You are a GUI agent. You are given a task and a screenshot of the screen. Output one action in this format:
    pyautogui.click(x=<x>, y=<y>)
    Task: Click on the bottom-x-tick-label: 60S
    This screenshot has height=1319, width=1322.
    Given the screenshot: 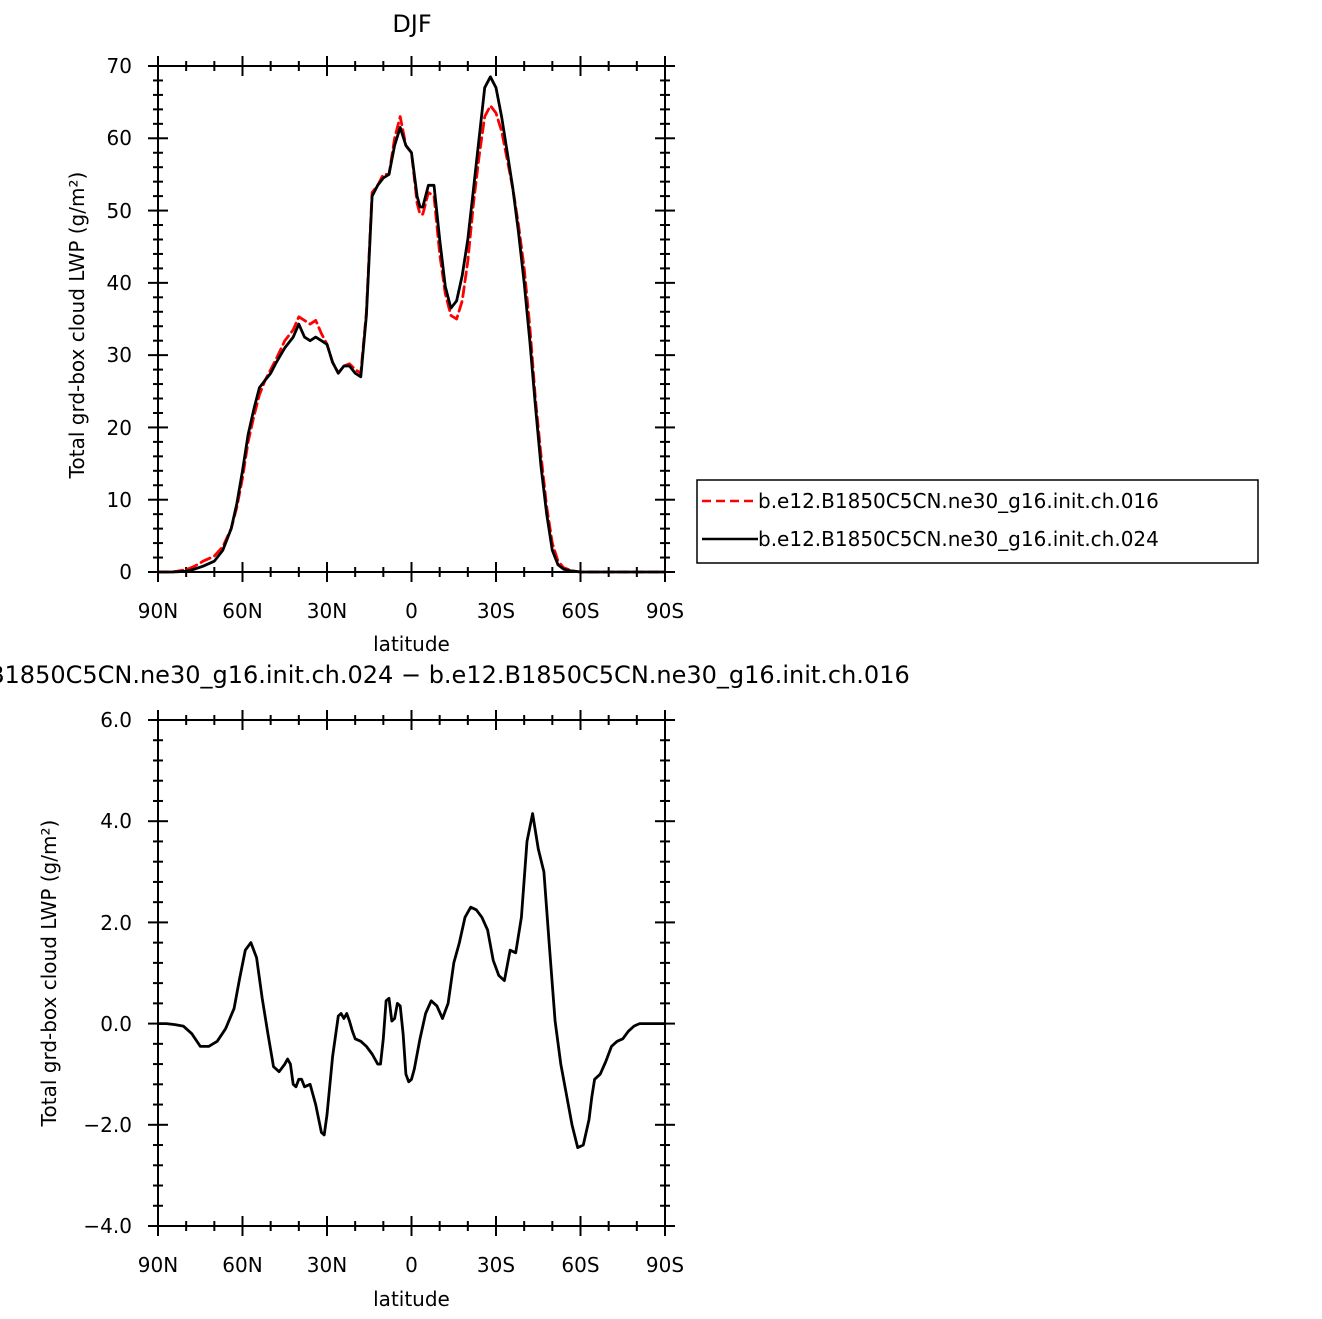 What is the action you would take?
    pyautogui.click(x=580, y=1265)
    